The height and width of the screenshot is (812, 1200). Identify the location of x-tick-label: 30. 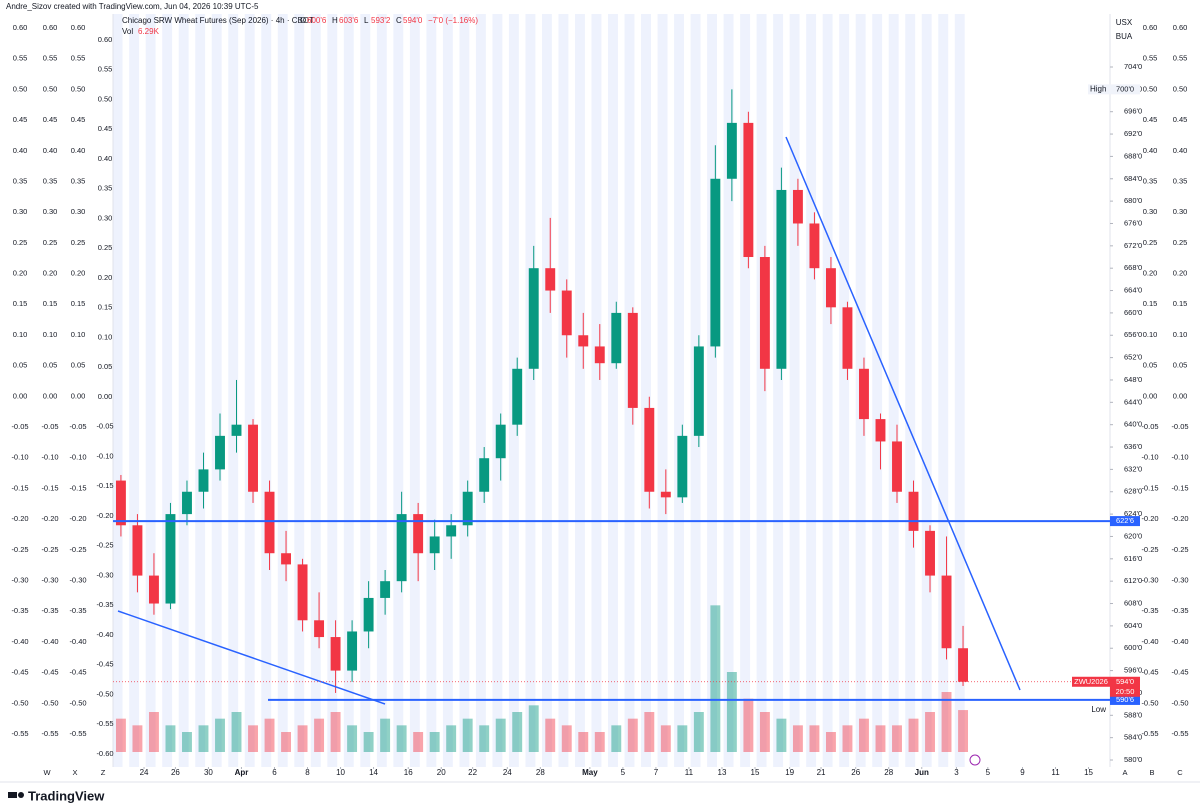
(208, 772).